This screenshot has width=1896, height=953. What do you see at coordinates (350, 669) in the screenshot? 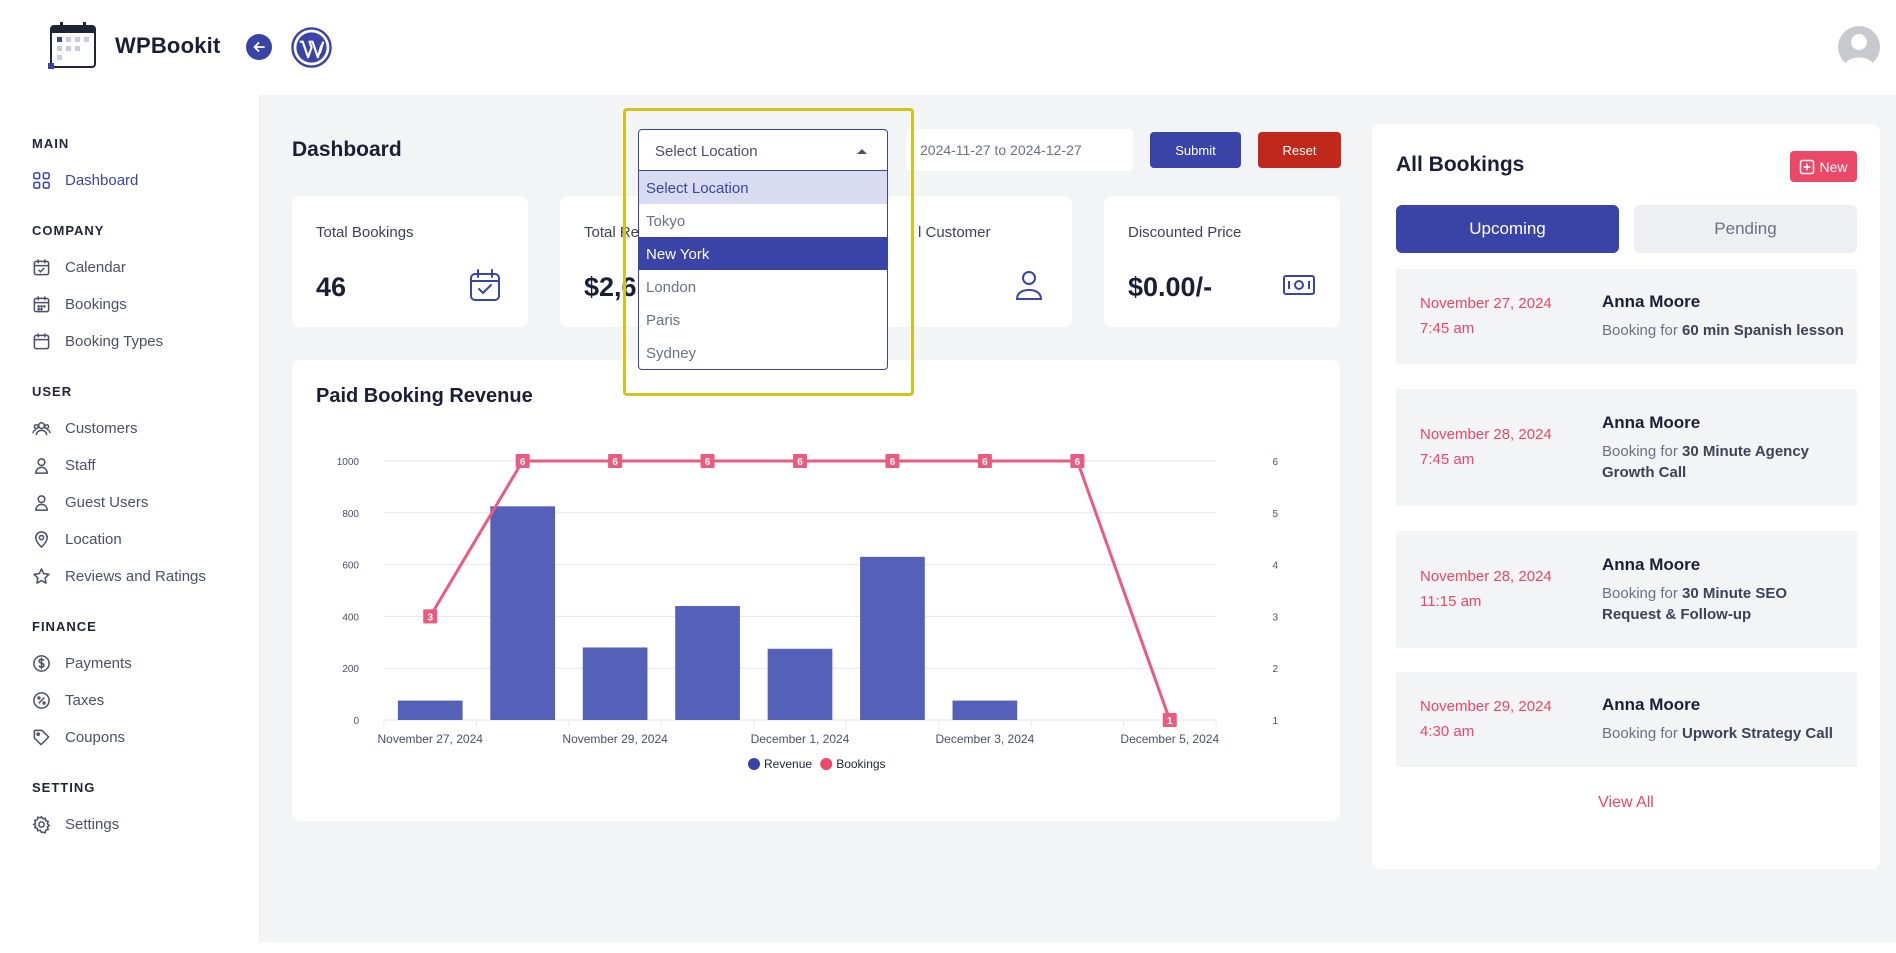
I see `y-left-tick-label: 200` at bounding box center [350, 669].